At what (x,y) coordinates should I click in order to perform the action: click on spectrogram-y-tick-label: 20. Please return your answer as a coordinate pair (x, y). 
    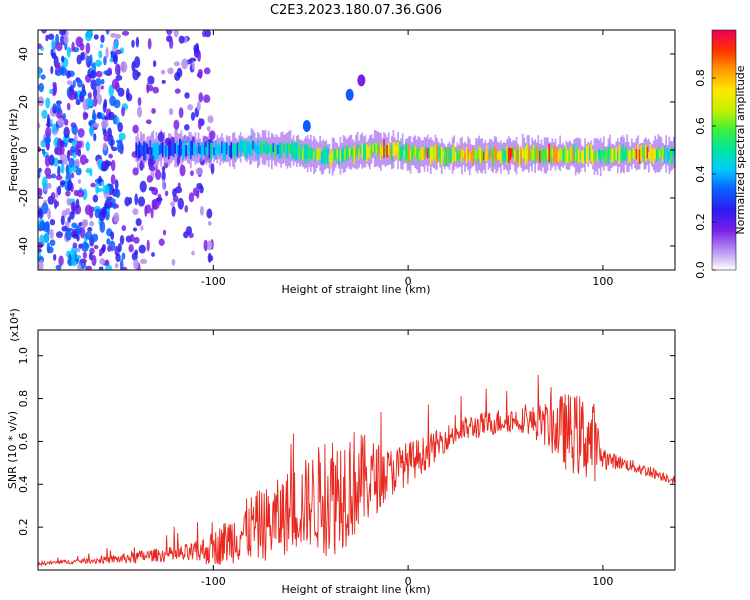
    Looking at the image, I should click on (23, 102).